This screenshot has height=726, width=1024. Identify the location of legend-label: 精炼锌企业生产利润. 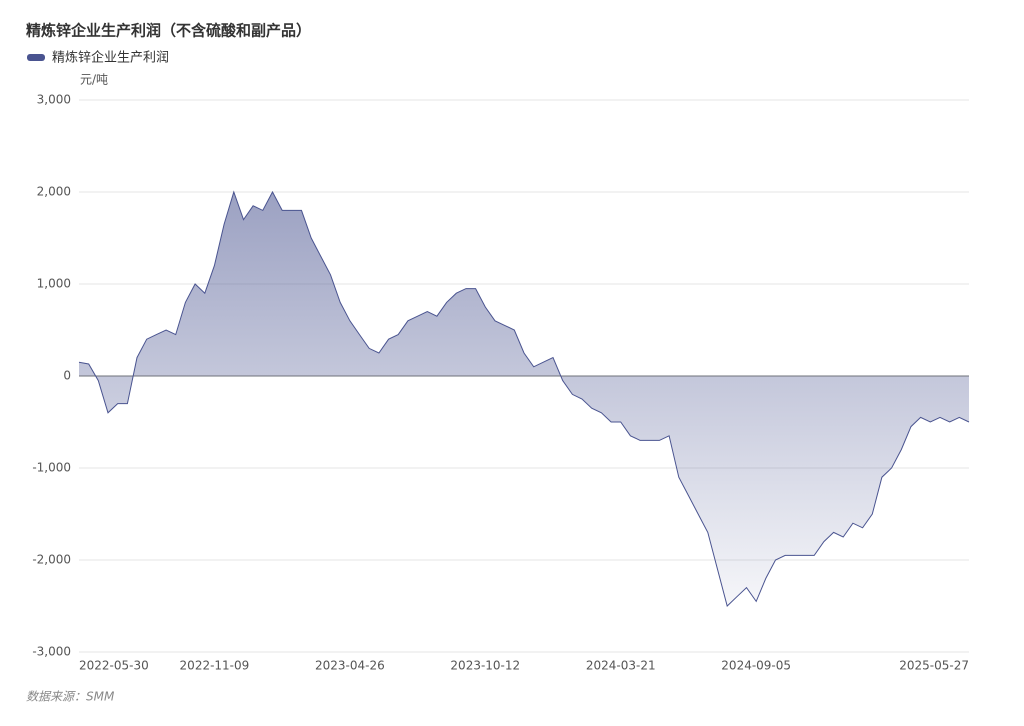
(110, 58).